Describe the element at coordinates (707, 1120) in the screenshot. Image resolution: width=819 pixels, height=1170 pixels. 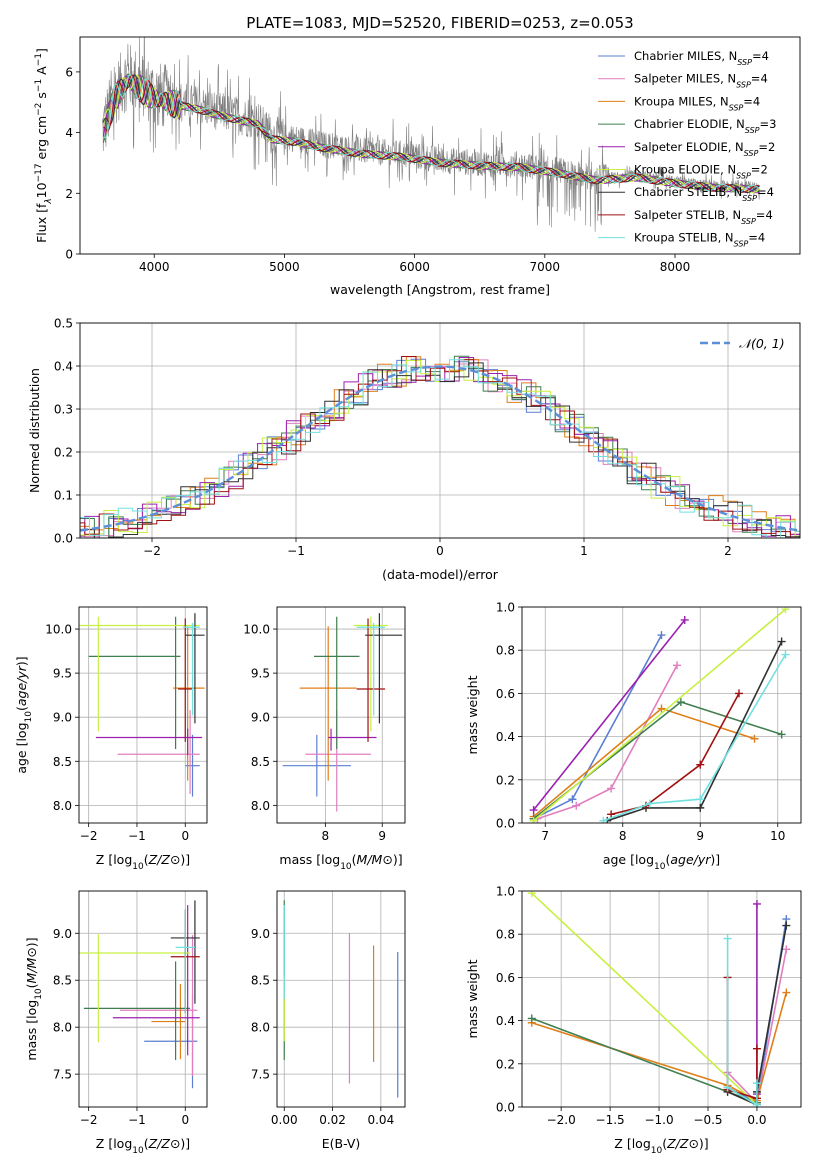
I see `x-tick-label: −0.5` at that location.